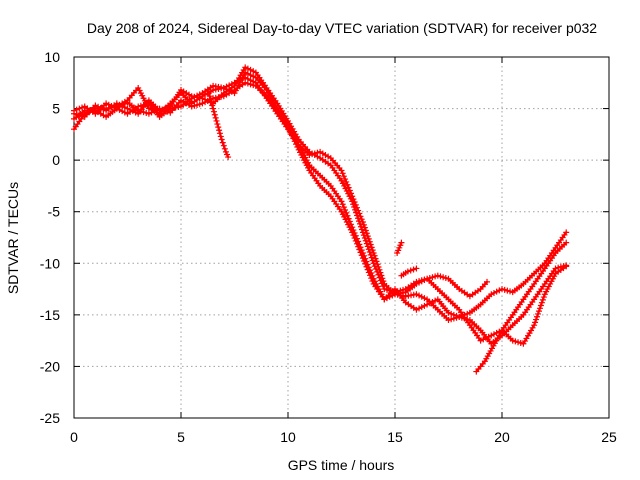 This screenshot has width=640, height=480. I want to click on x-tick-label: 10, so click(288, 437).